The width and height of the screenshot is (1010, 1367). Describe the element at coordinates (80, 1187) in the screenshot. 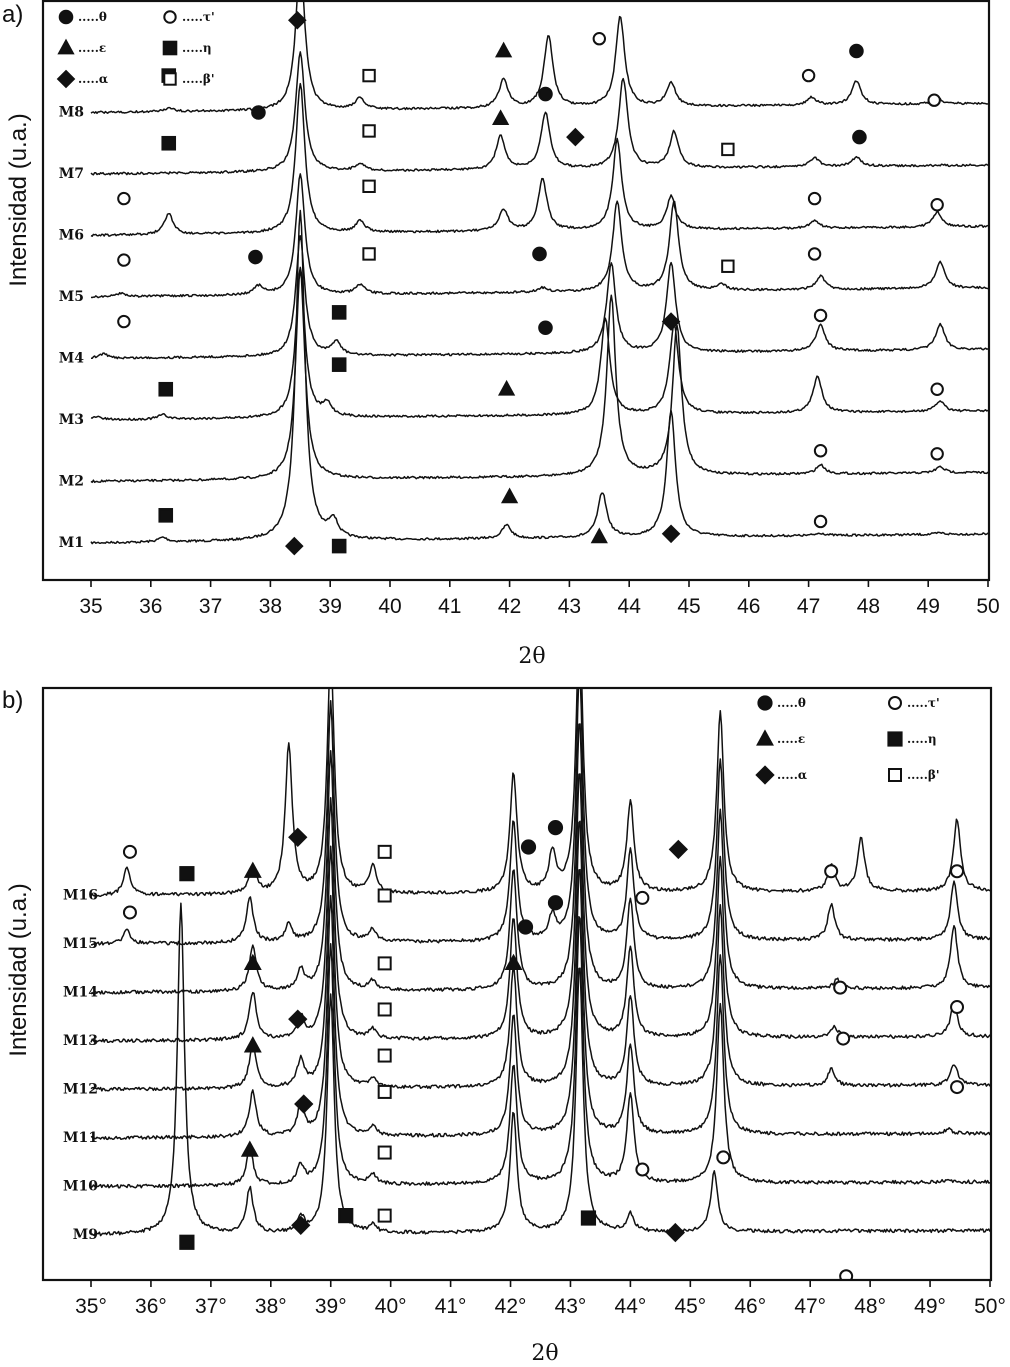

I see `sample-label-m10: M10` at that location.